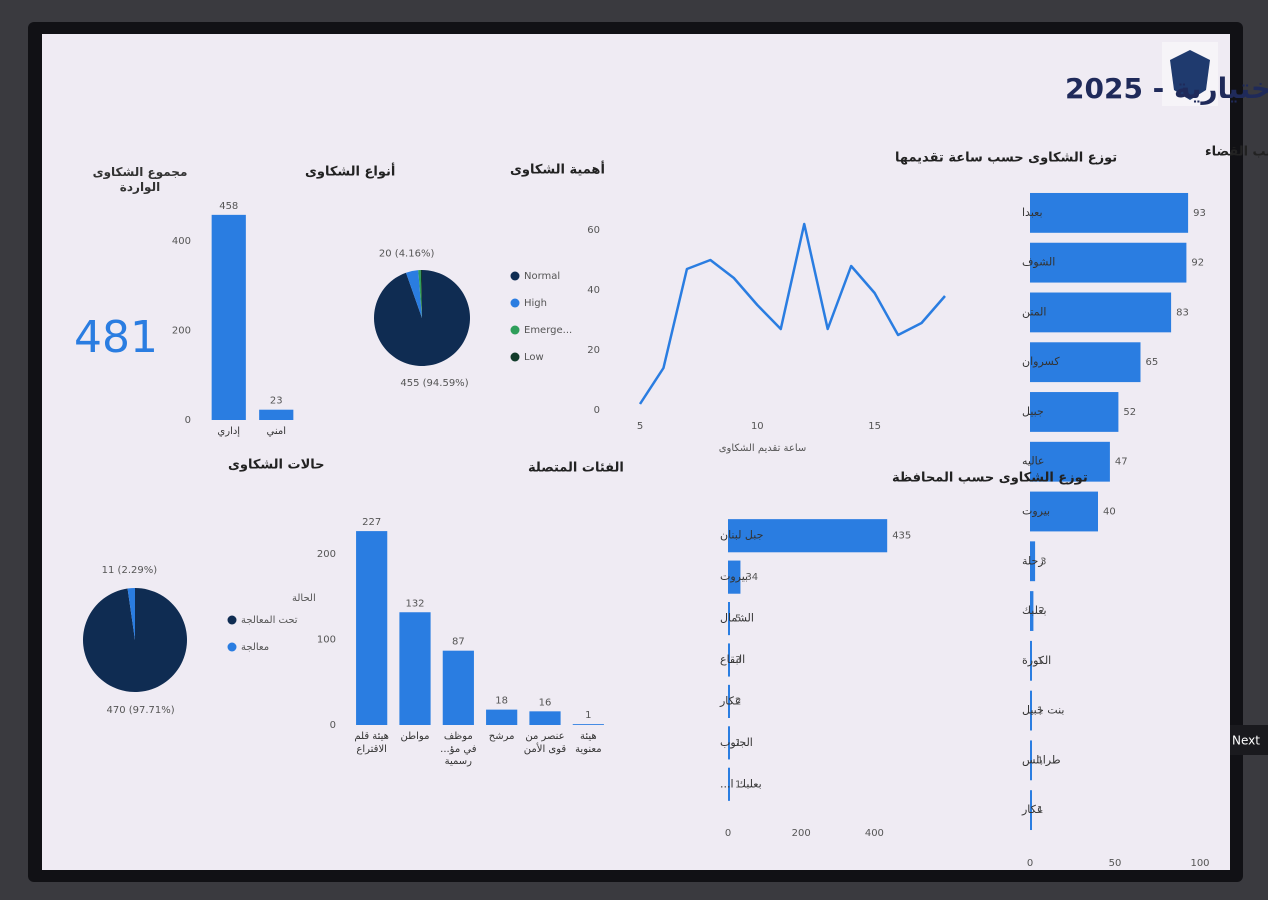 This screenshot has height=900, width=1268. Describe the element at coordinates (140, 710) in the screenshot. I see `slice-label: 470 (97.71%)` at that location.